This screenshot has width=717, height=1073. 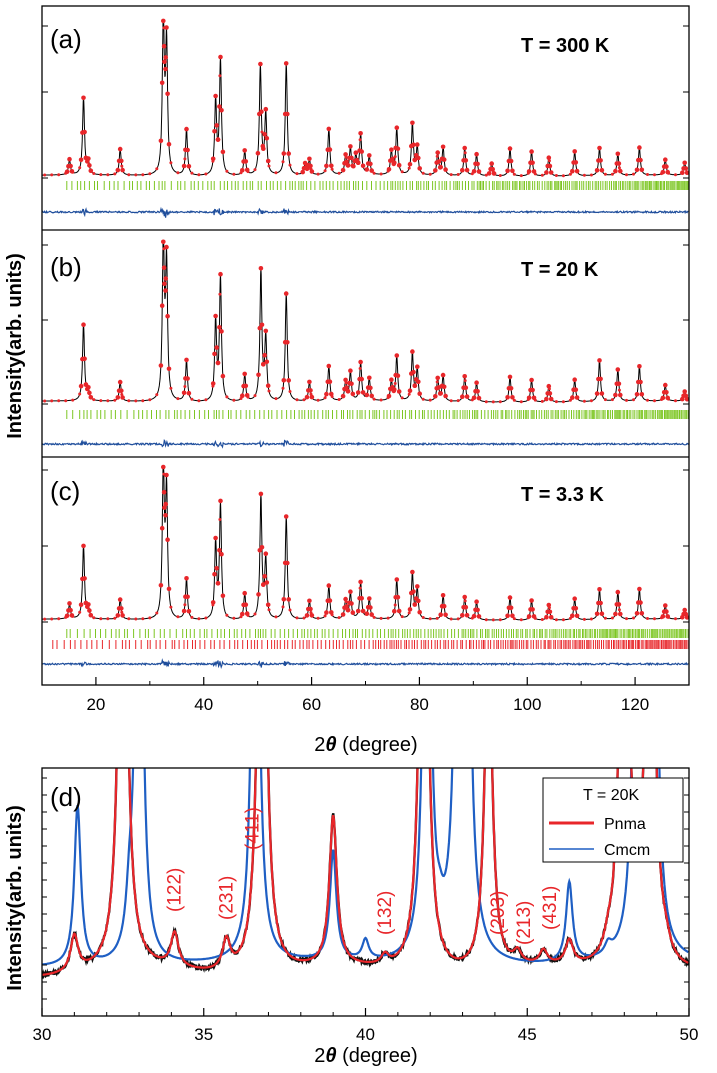 I want to click on bottom-x-axis-theta: θ, so click(x=330, y=1056).